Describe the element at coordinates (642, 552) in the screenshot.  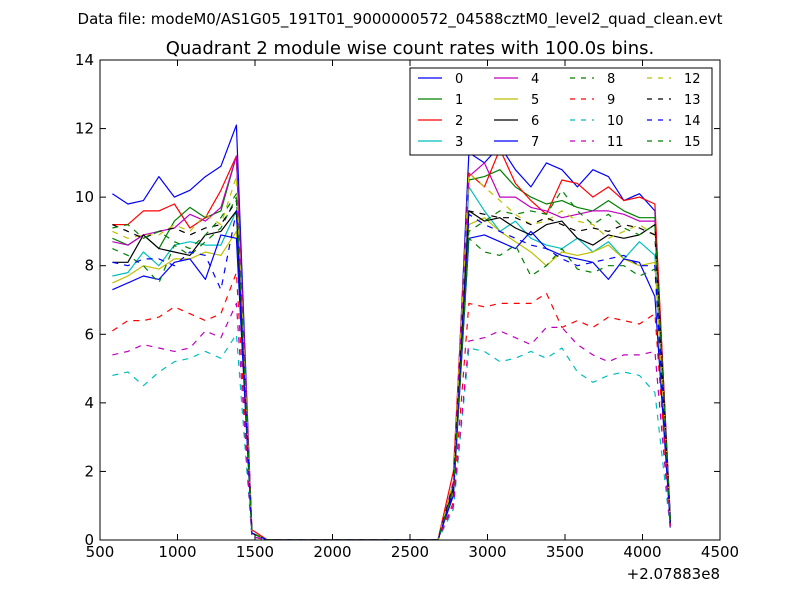
I see `x-tick-label: 4000` at that location.